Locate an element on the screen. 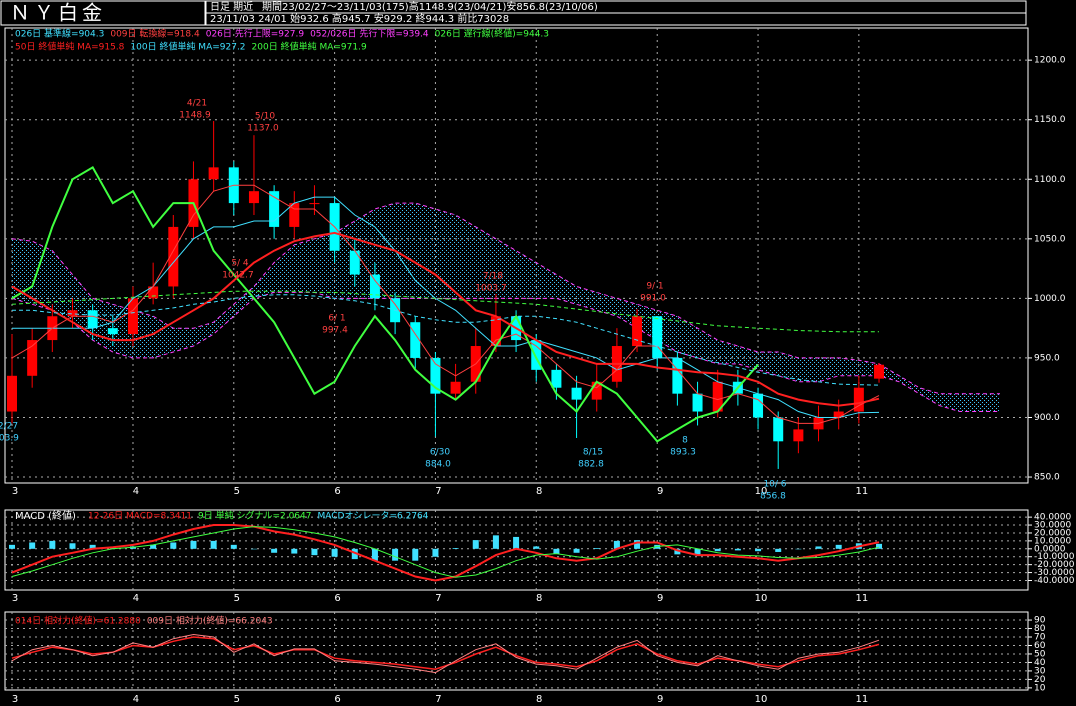 The image size is (1076, 706). annotation: 856.8 is located at coordinates (773, 497).